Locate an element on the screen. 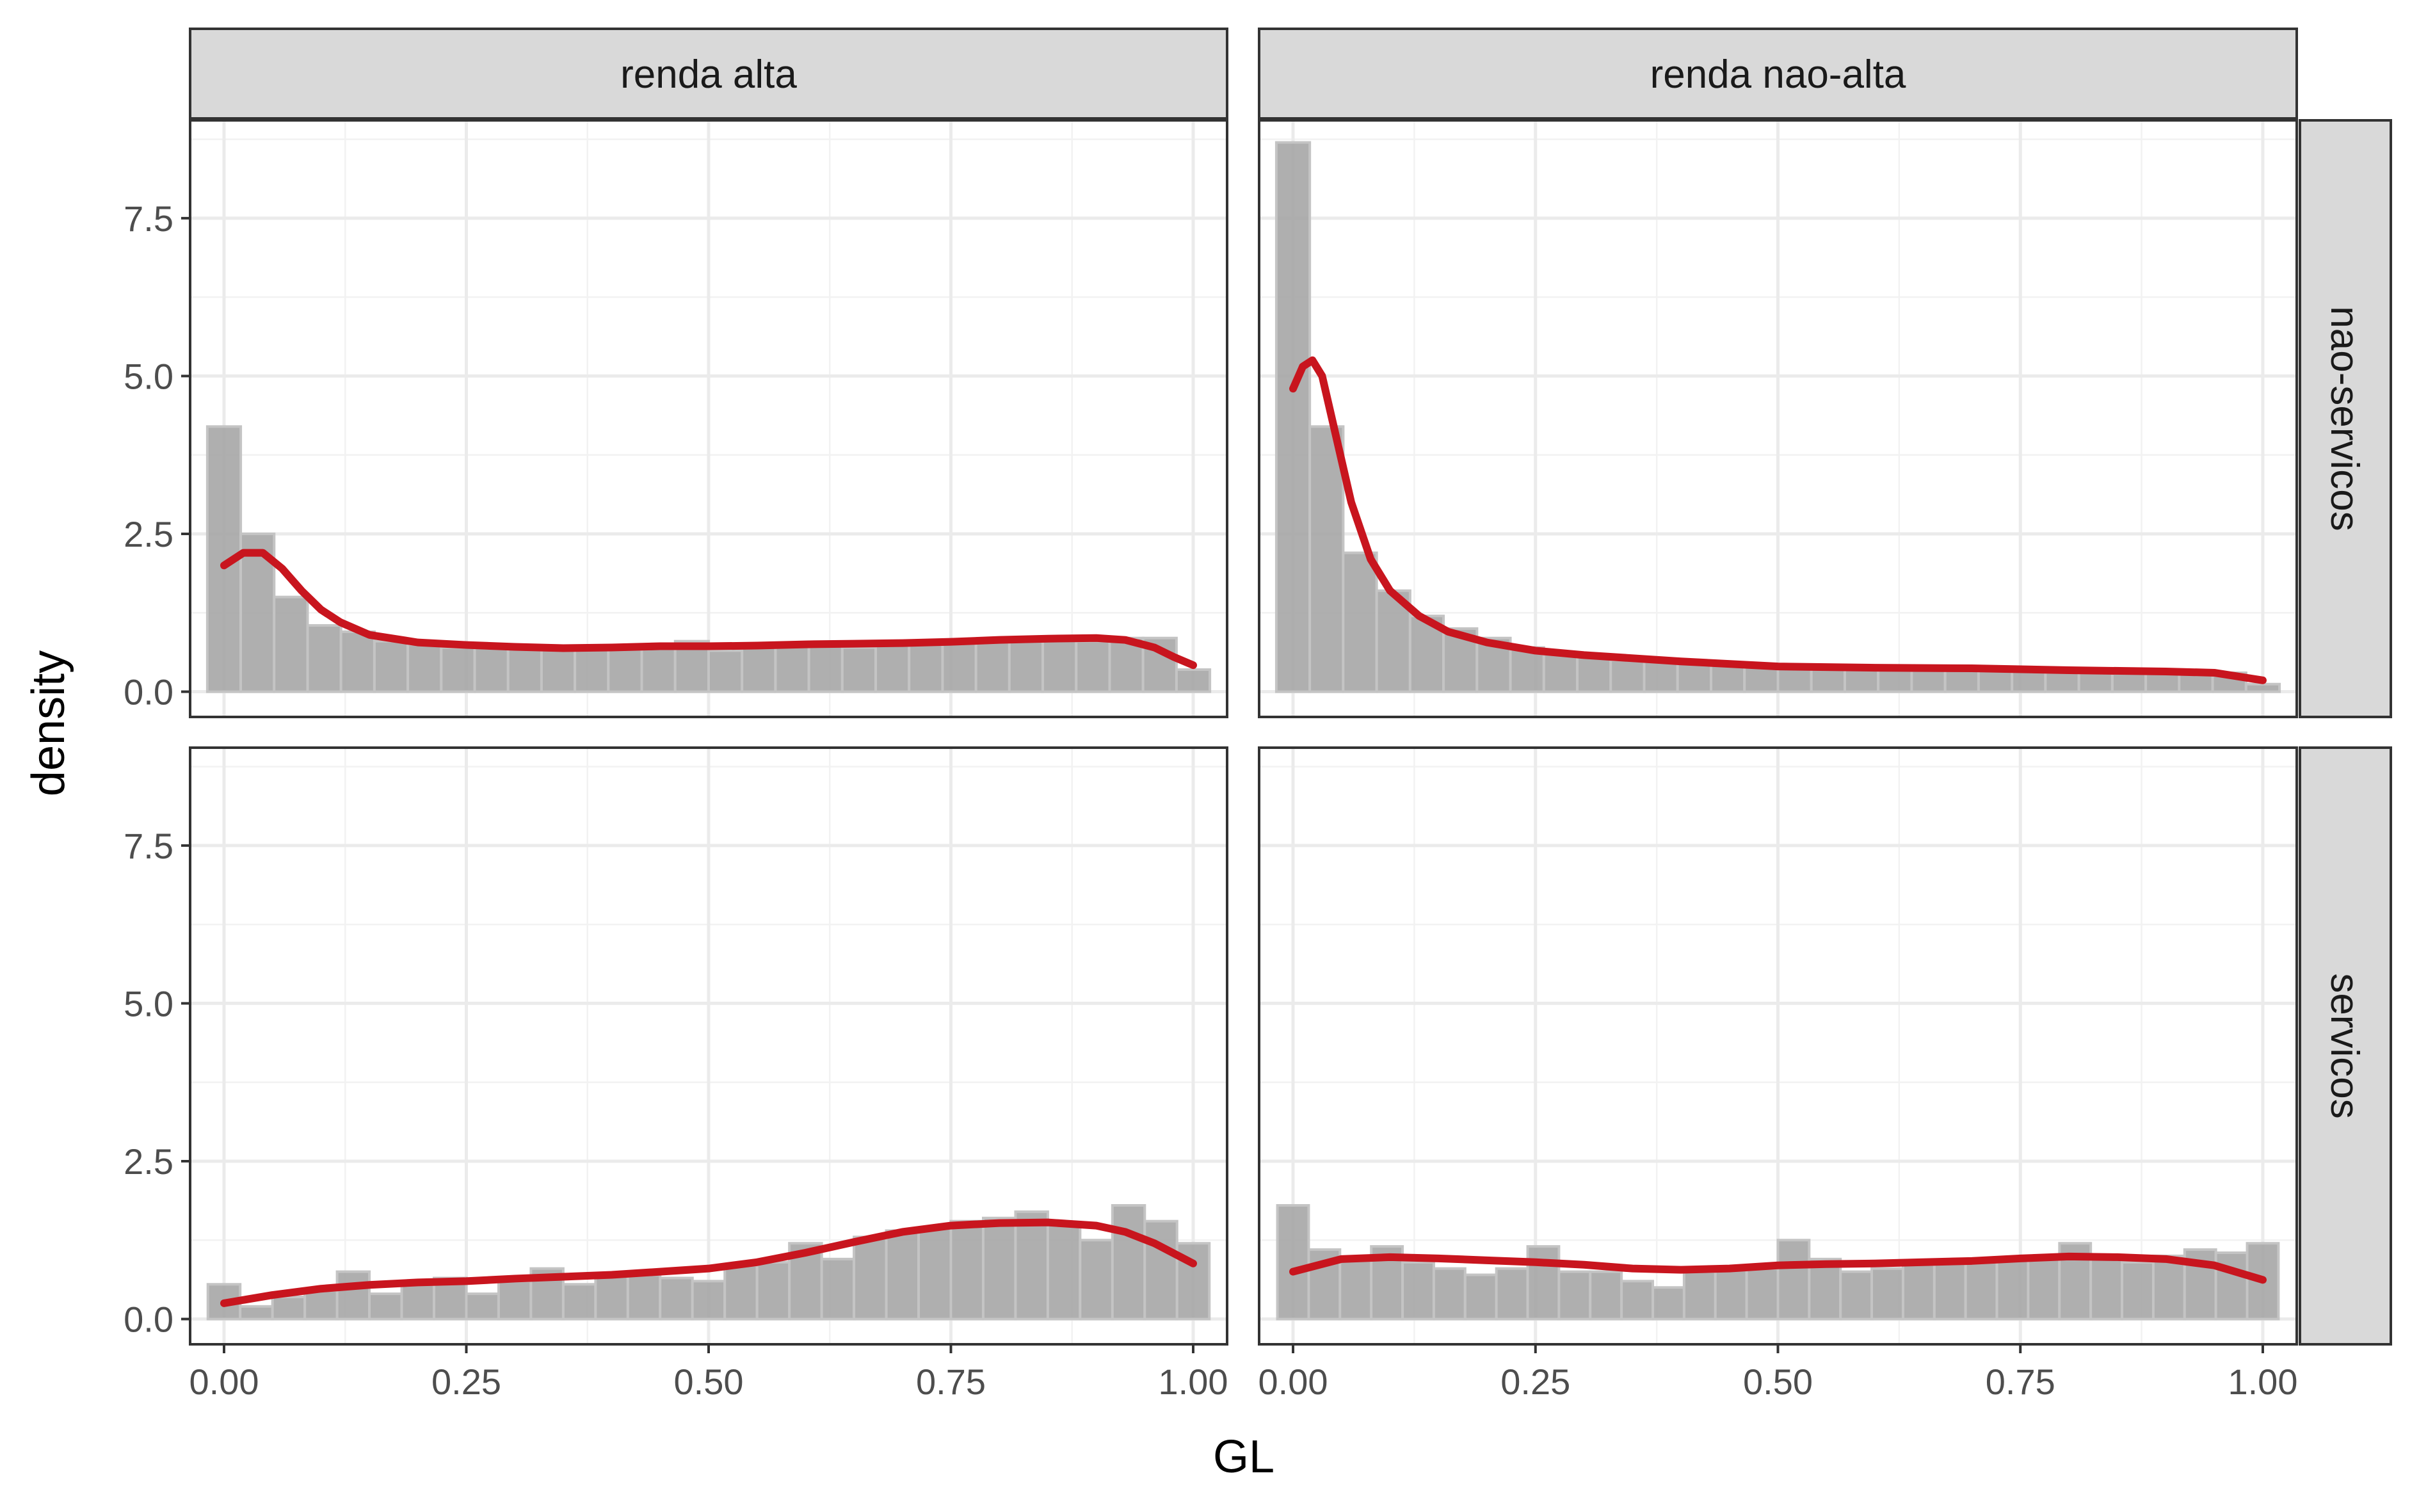 The width and height of the screenshot is (2419, 1512). row-strip is located at coordinates (2345, 418).